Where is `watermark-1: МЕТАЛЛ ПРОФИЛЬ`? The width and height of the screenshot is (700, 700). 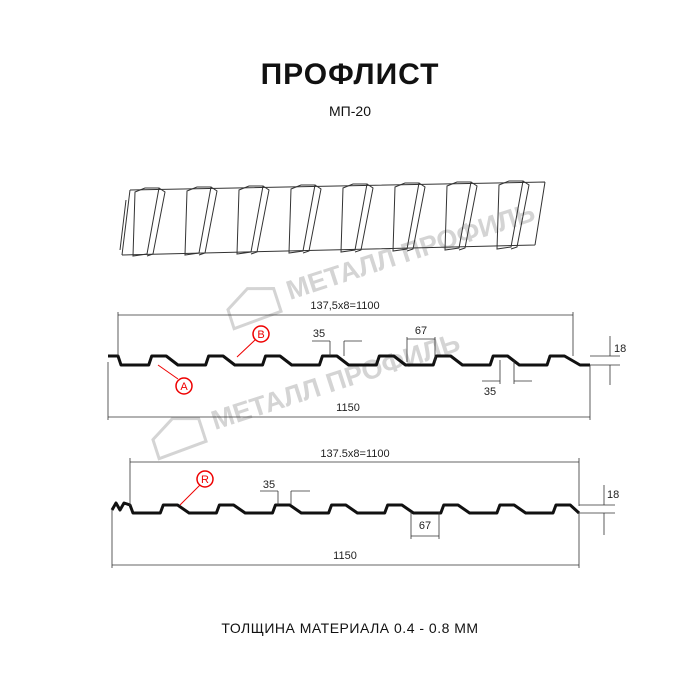 watermark-1: МЕТАЛЛ ПРОФИЛЬ is located at coordinates (382, 264).